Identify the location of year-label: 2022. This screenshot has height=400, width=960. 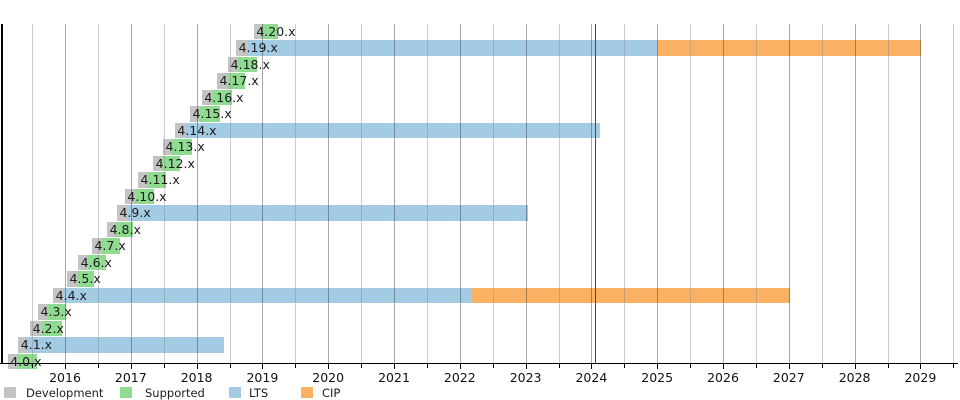
(459, 377).